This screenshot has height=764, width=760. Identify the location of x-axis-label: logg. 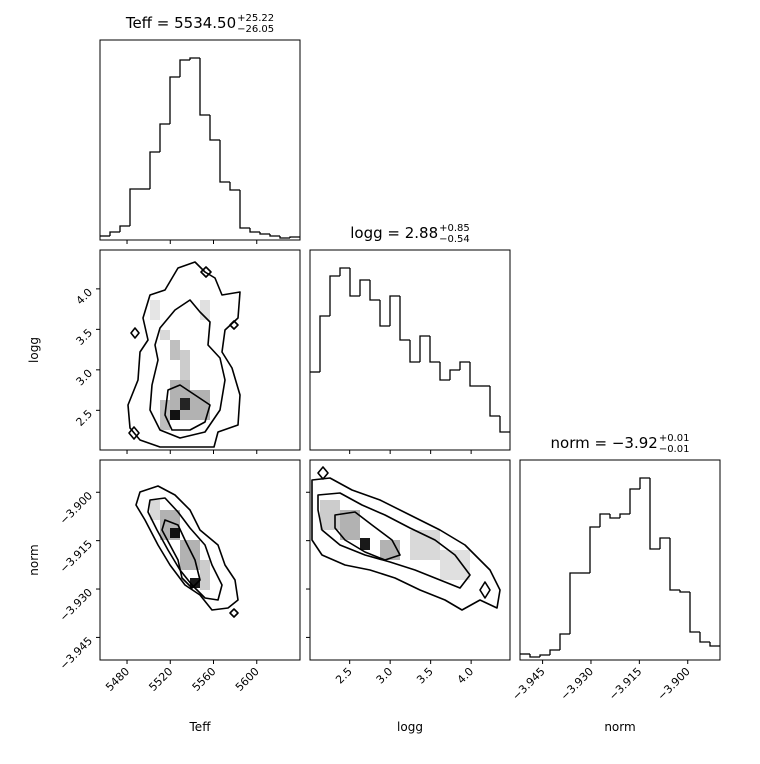
(410, 727).